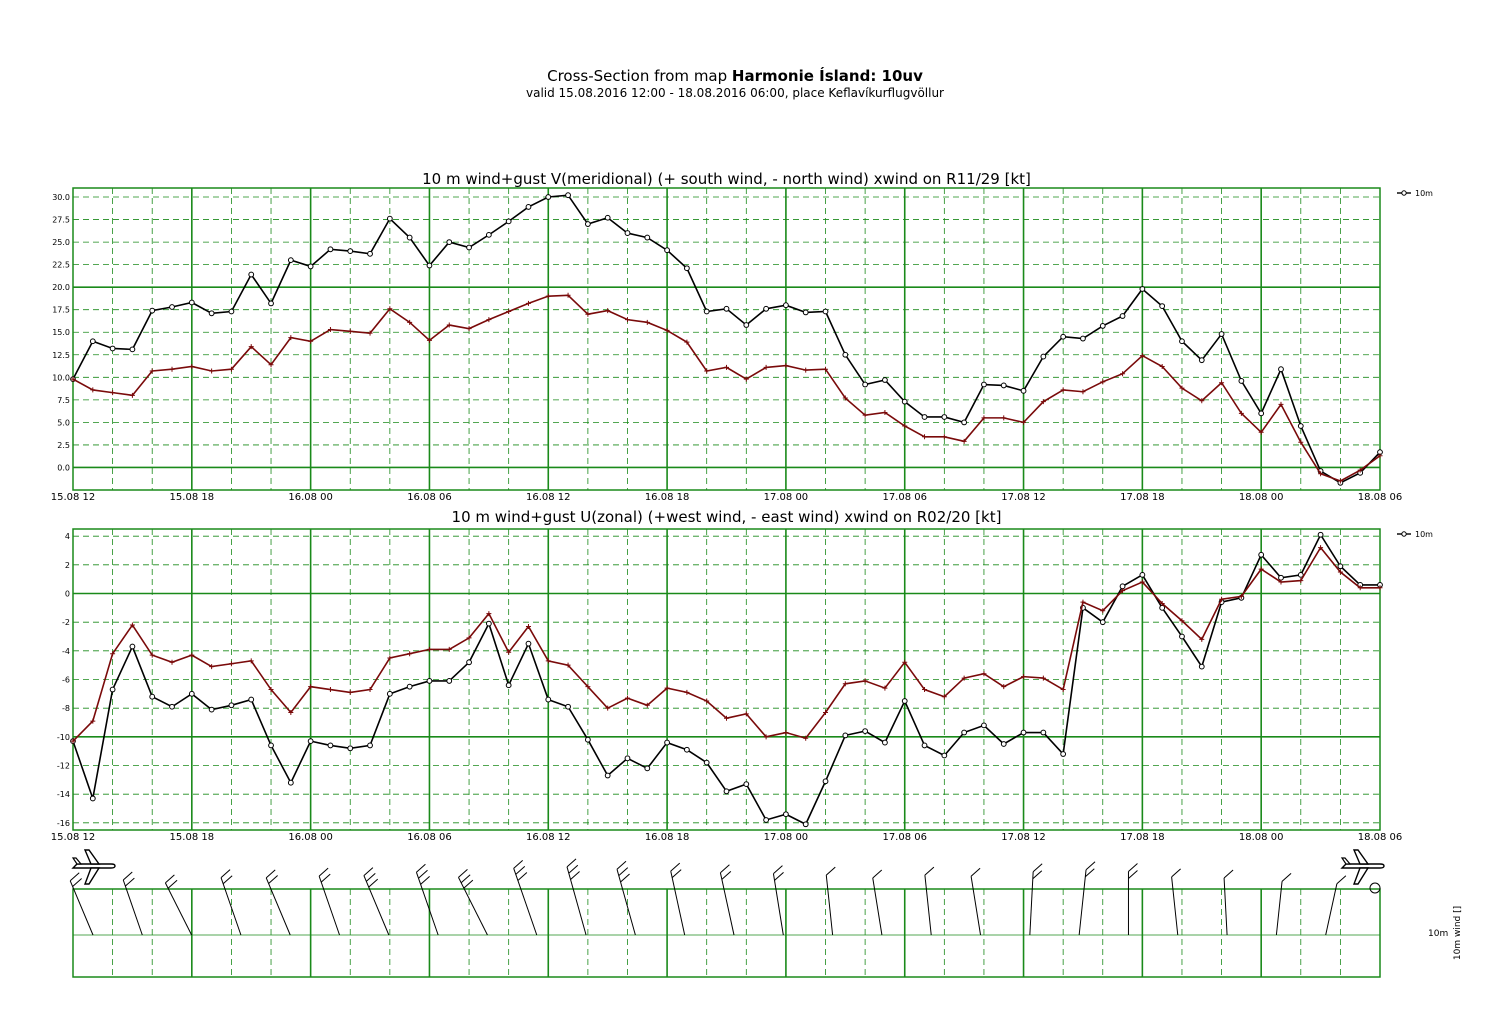 This screenshot has height=1018, width=1500. Describe the element at coordinates (66, 651) in the screenshot. I see `y-tick-label: -4` at that location.